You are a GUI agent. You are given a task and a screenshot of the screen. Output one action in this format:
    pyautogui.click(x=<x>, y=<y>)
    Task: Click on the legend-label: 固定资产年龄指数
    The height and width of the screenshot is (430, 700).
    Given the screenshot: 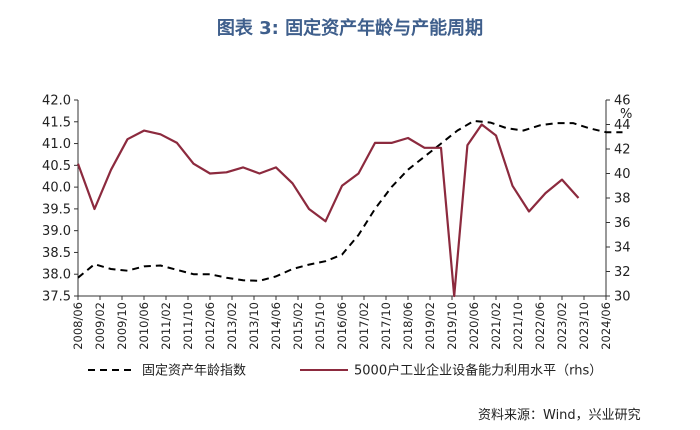 What is the action you would take?
    pyautogui.click(x=194, y=371)
    